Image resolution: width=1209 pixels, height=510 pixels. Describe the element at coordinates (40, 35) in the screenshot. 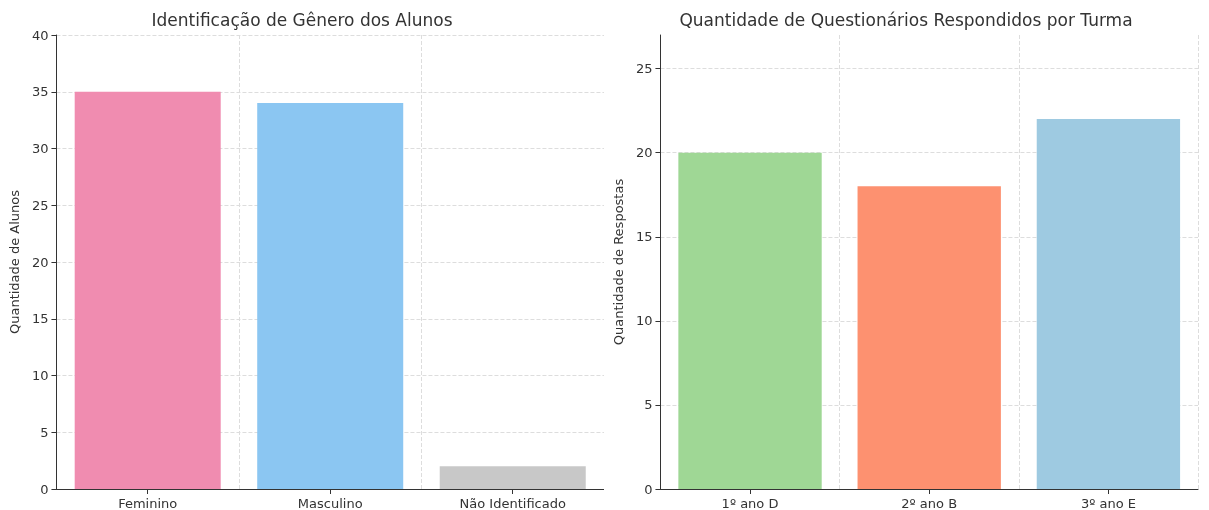

I see `y-tick-label: 40` at that location.